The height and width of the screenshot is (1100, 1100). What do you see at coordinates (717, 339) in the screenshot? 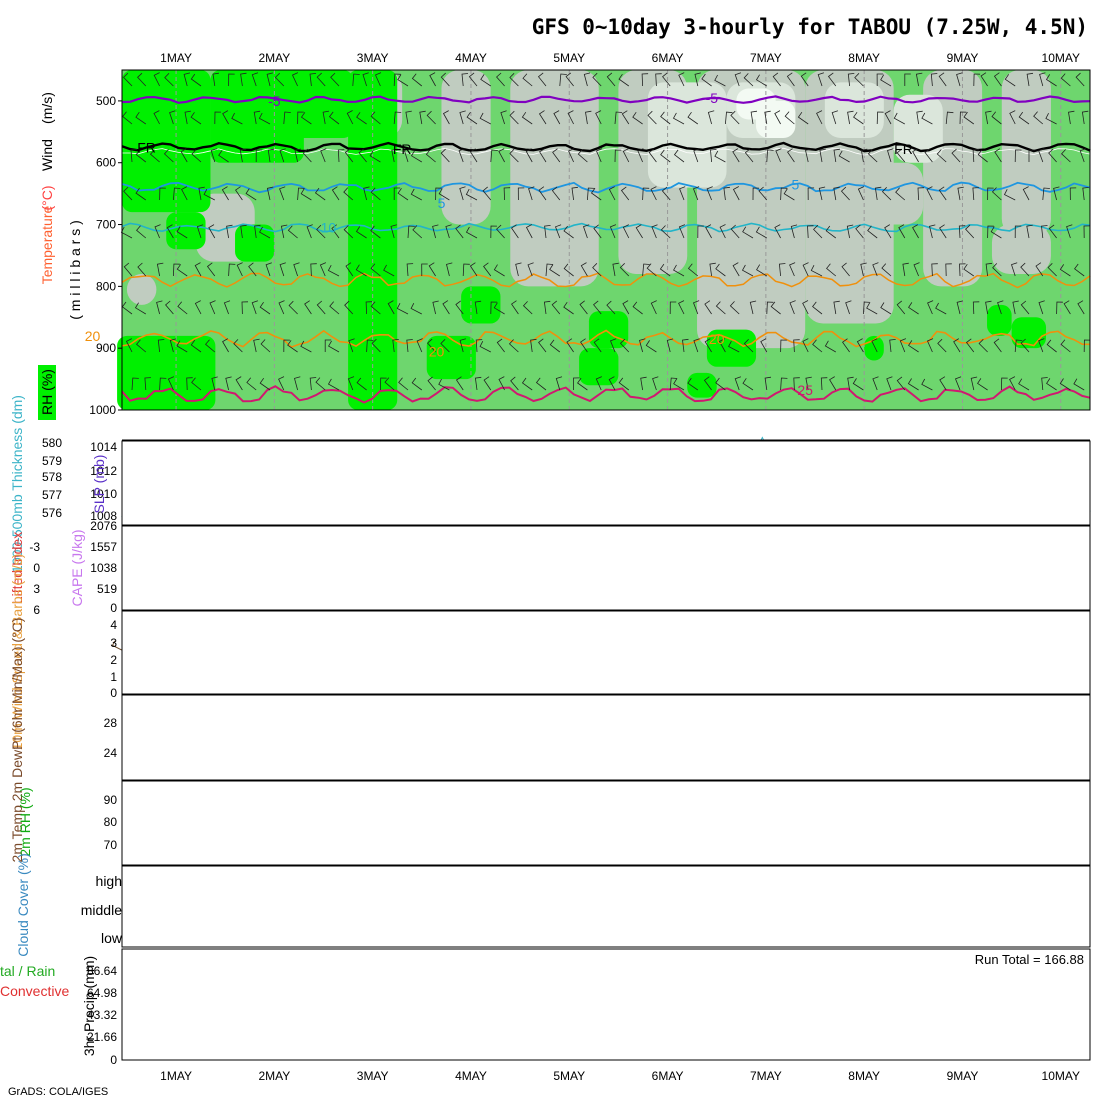
I see `contour-label: 20` at bounding box center [717, 339].